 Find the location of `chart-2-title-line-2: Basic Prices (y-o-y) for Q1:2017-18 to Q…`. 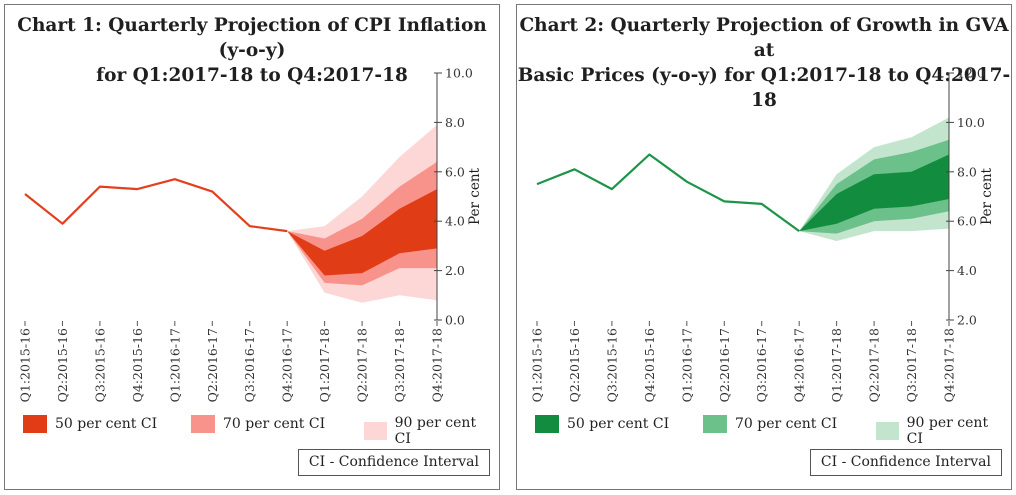

chart-2-title-line-2: Basic Prices (y-o-y) for Q1:2017-18 to Q… is located at coordinates (764, 88).